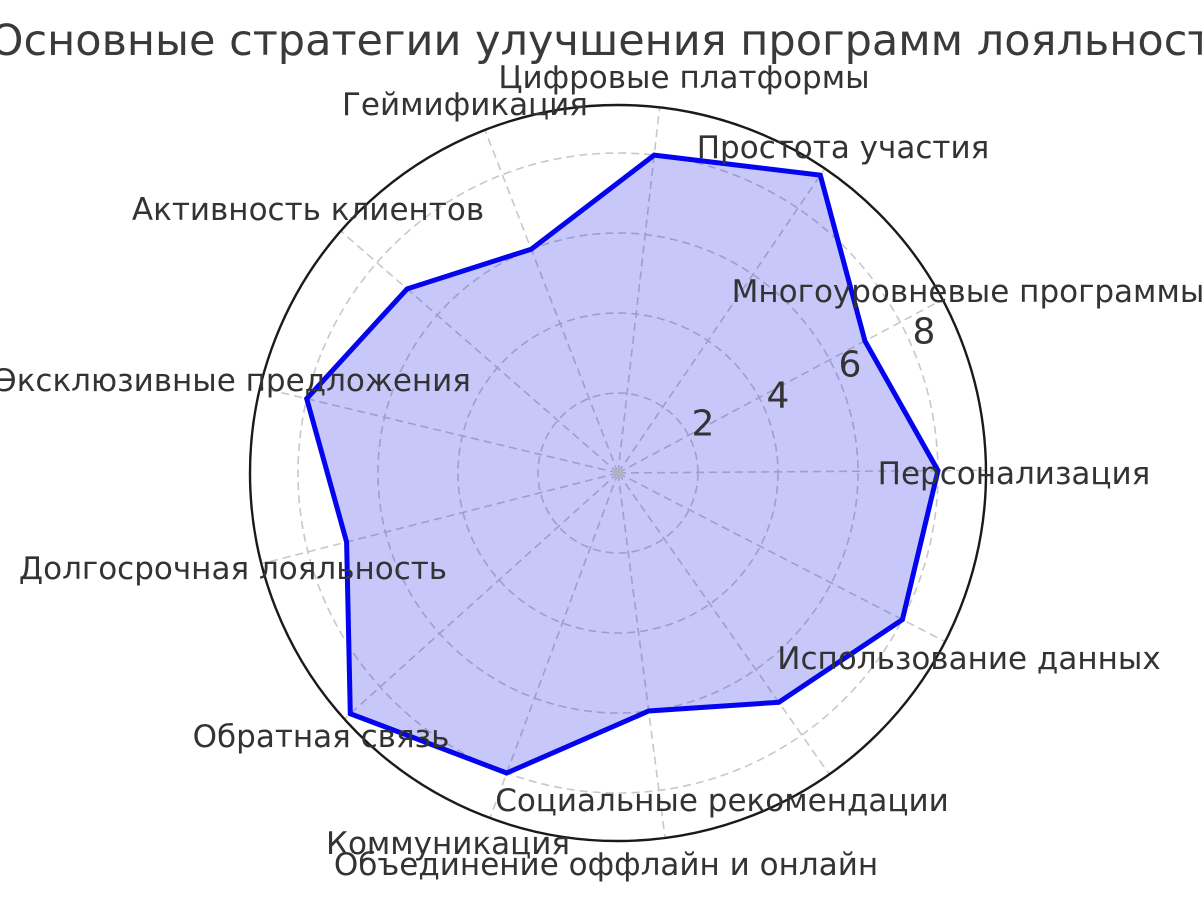 The image size is (1202, 902). Describe the element at coordinates (1014, 474) in the screenshot. I see `category-label: Персонализация` at that location.